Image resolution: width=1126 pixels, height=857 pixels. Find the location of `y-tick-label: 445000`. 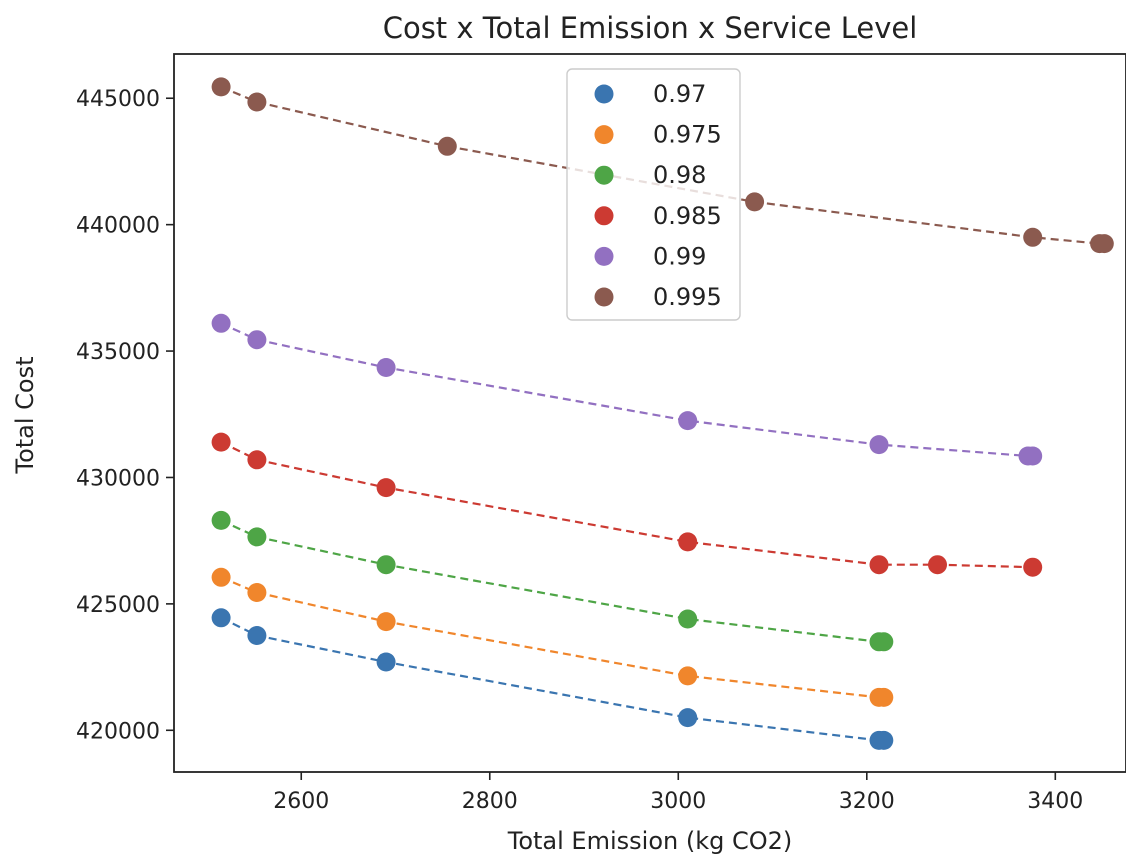

y-tick-label: 445000 is located at coordinates (118, 99).